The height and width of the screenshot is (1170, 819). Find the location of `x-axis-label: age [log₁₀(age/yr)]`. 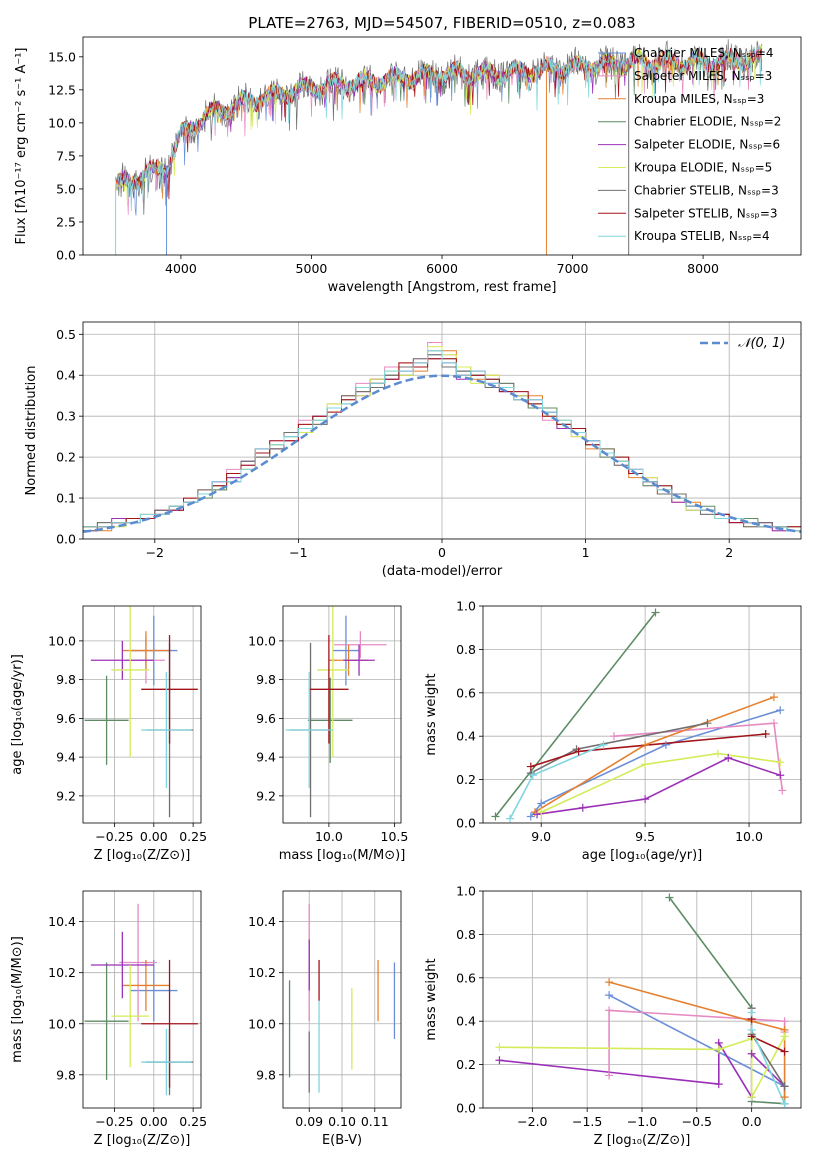

x-axis-label: age [log₁₀(age/yr)] is located at coordinates (642, 855).